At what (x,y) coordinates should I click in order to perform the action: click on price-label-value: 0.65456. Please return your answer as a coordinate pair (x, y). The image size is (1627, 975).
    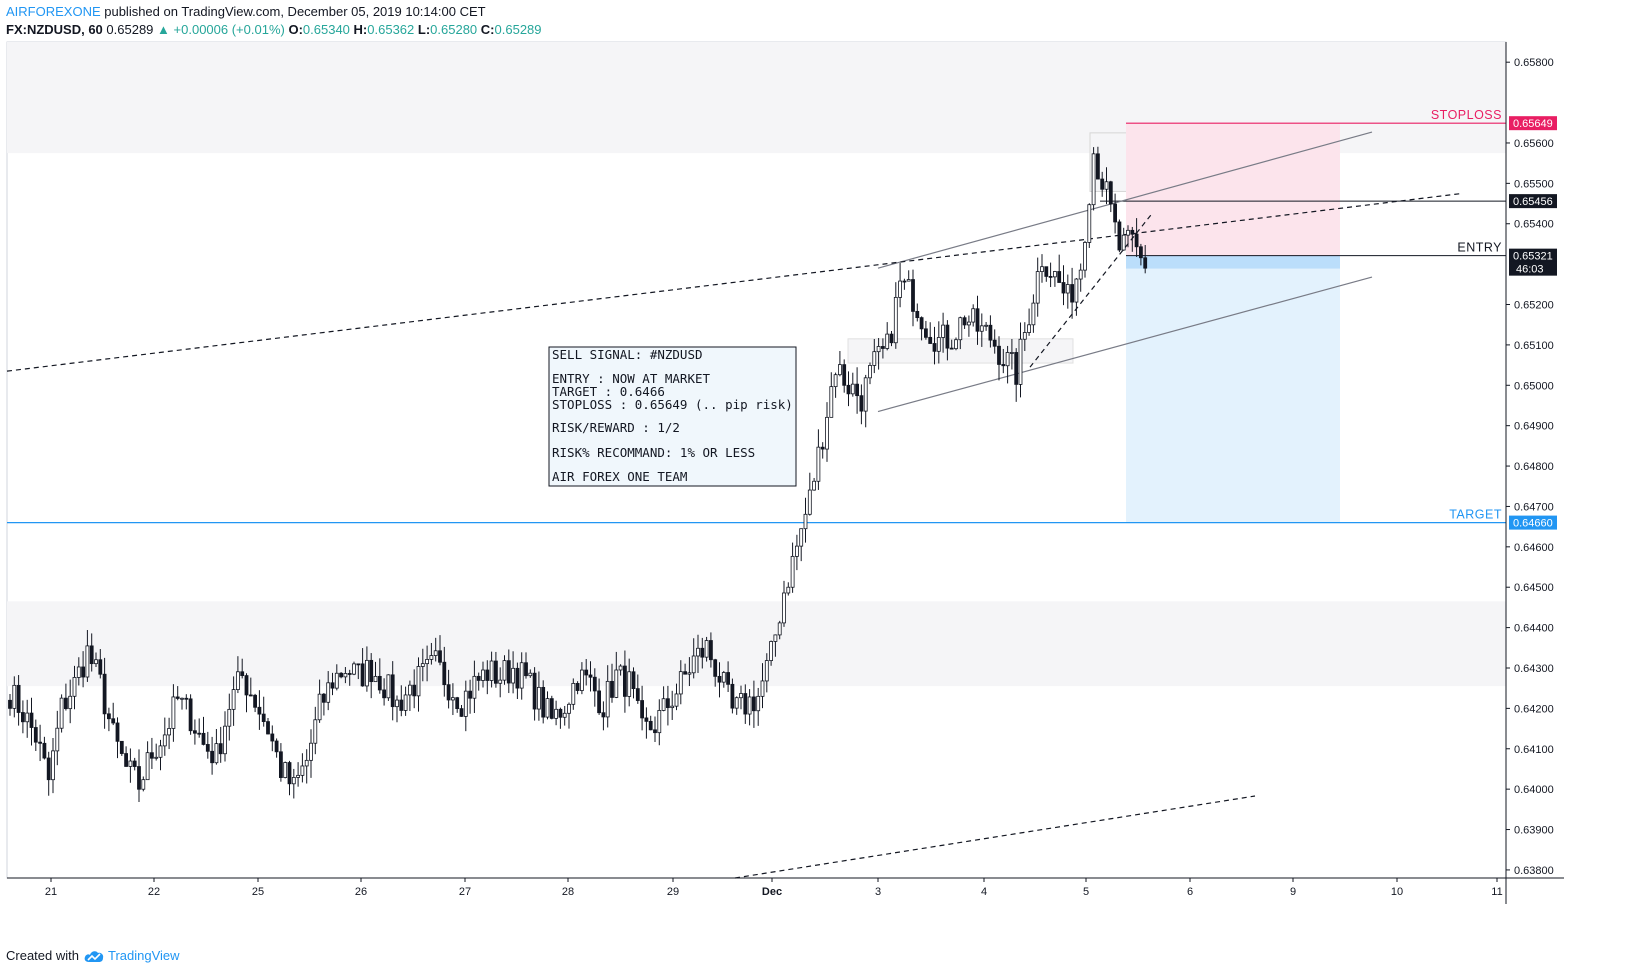
    Looking at the image, I should click on (1533, 202).